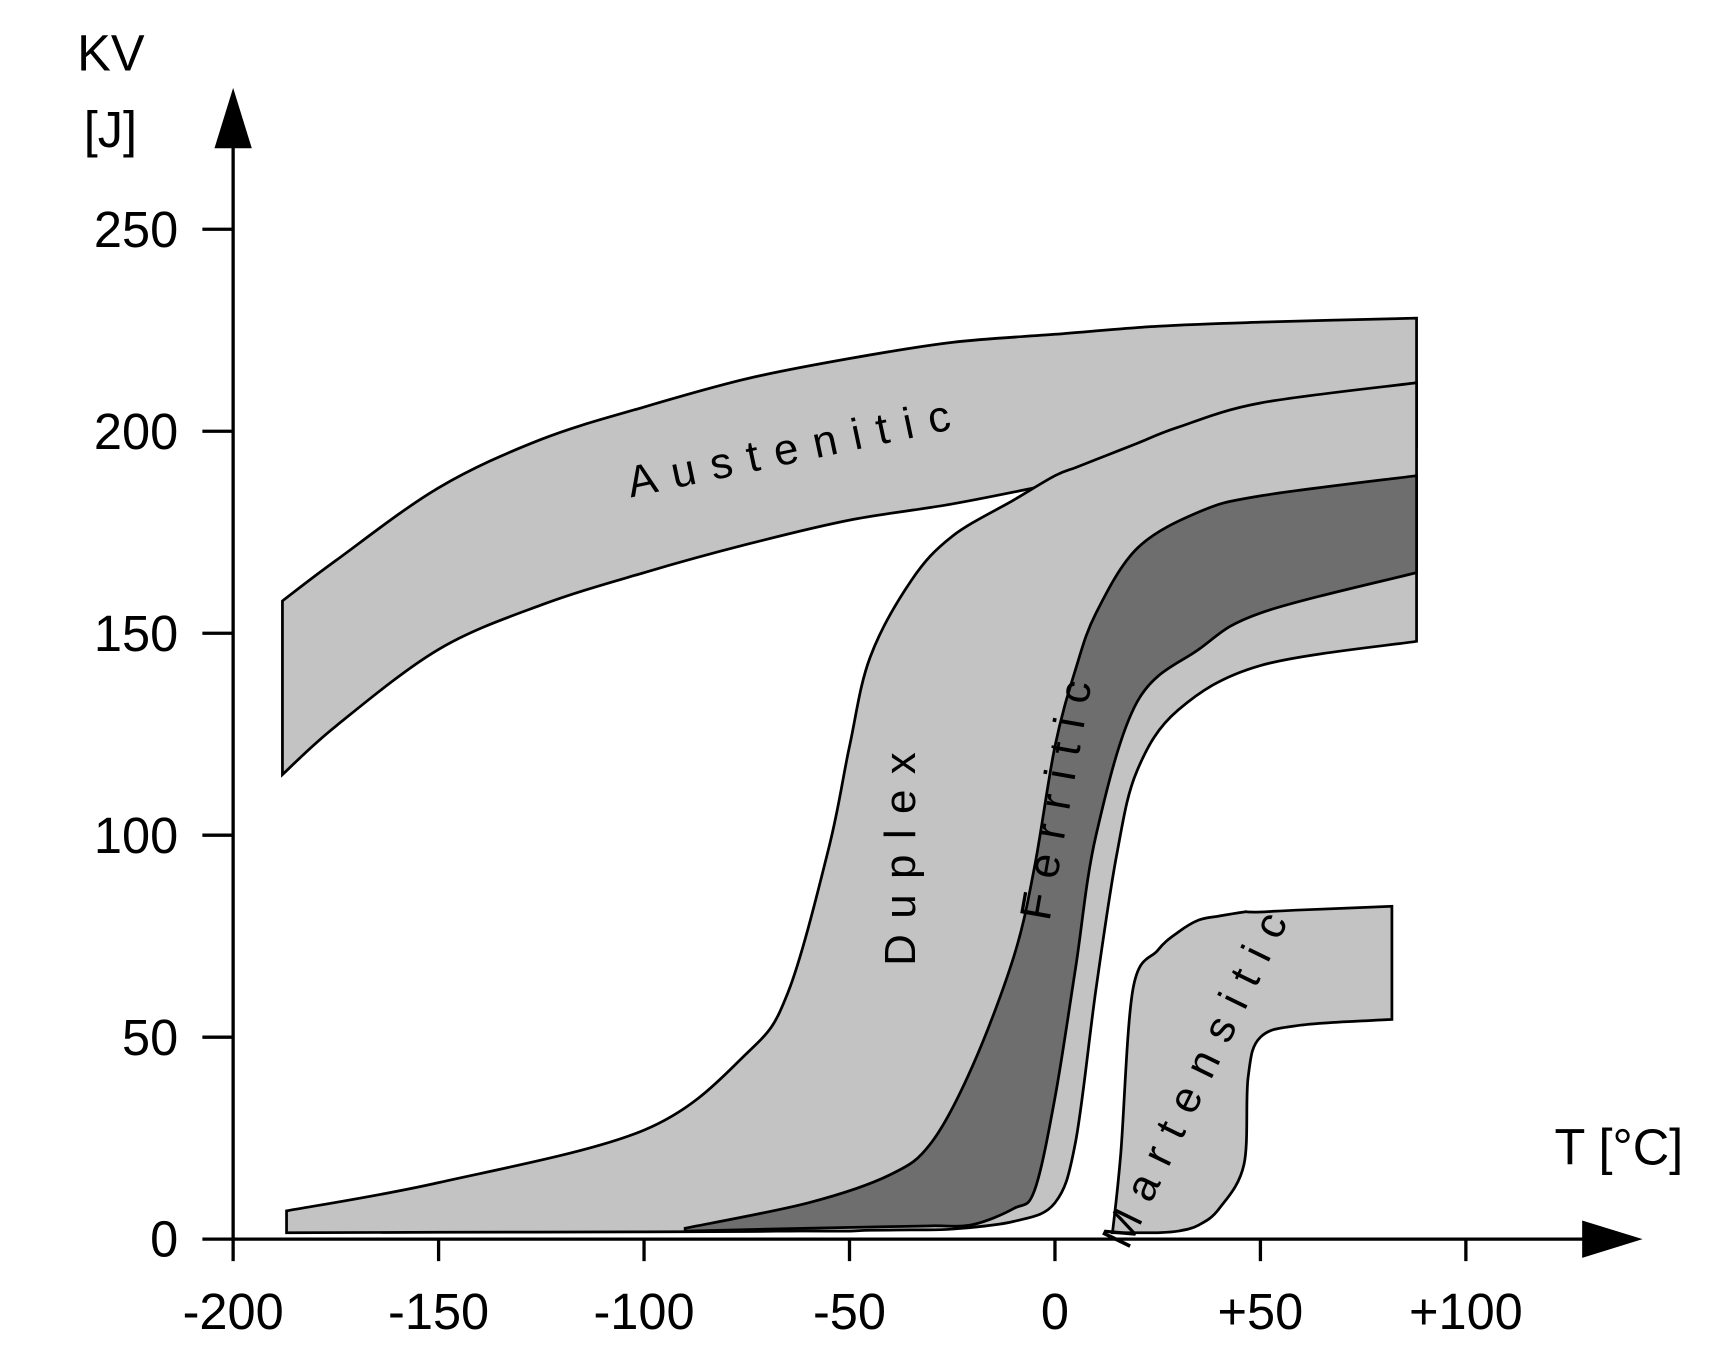  Describe the element at coordinates (111, 52) in the screenshot. I see `y-axis-label: KV` at that location.